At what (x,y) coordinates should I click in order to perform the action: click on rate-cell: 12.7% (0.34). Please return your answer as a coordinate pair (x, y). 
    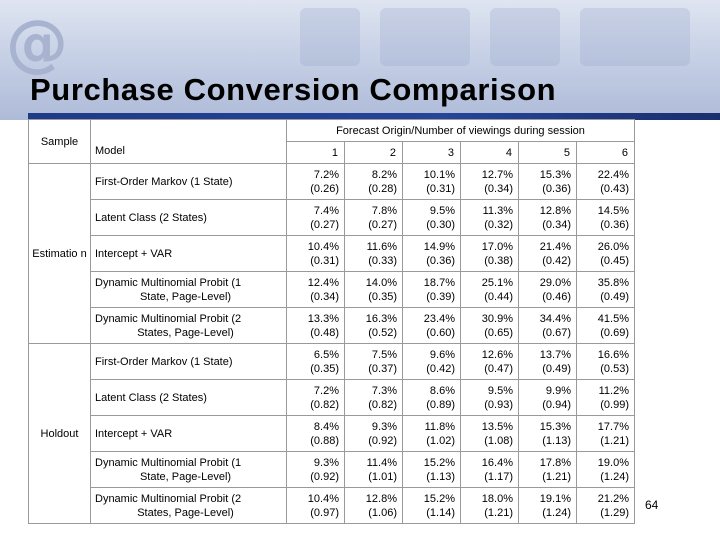
    Looking at the image, I should click on (489, 181).